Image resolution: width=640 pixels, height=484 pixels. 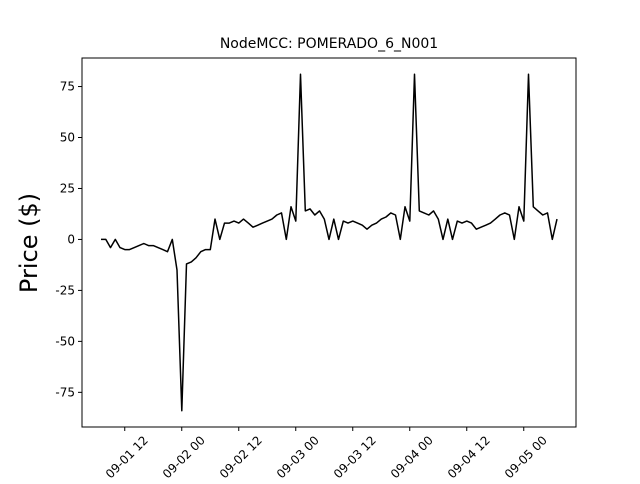 I want to click on y-tick-label: -25, so click(x=65, y=290).